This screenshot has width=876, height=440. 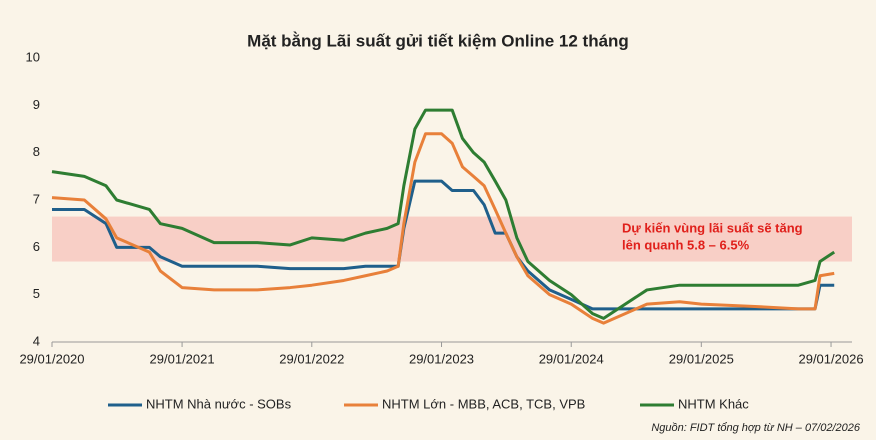 I want to click on highlight-band, so click(x=452, y=239).